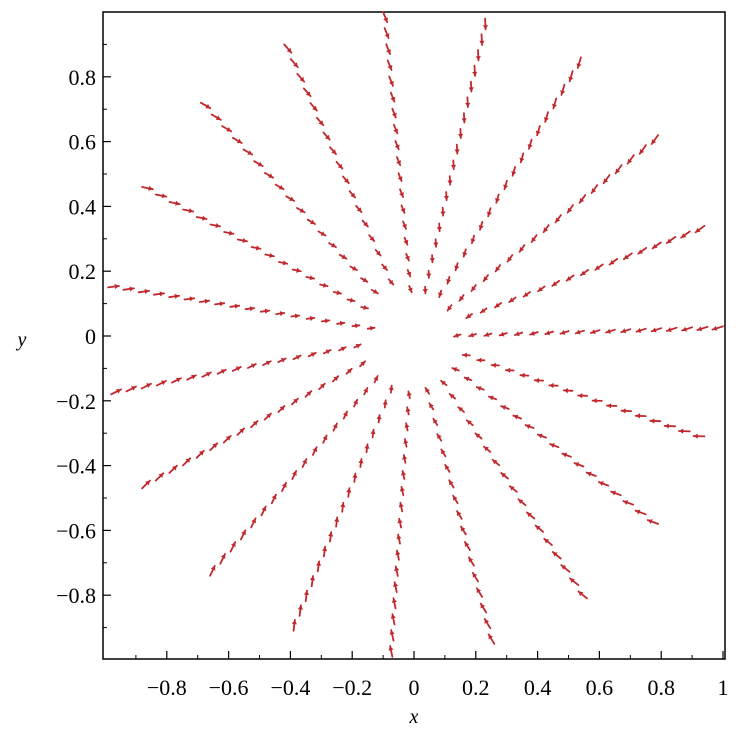 This screenshot has height=739, width=740. I want to click on x-tick-label: −0.2, so click(352, 687).